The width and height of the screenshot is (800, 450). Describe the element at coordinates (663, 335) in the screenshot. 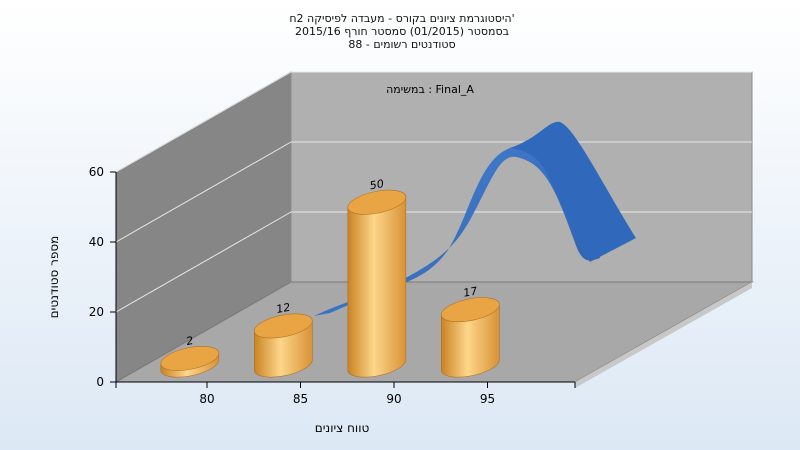

I see `floor-edge` at that location.